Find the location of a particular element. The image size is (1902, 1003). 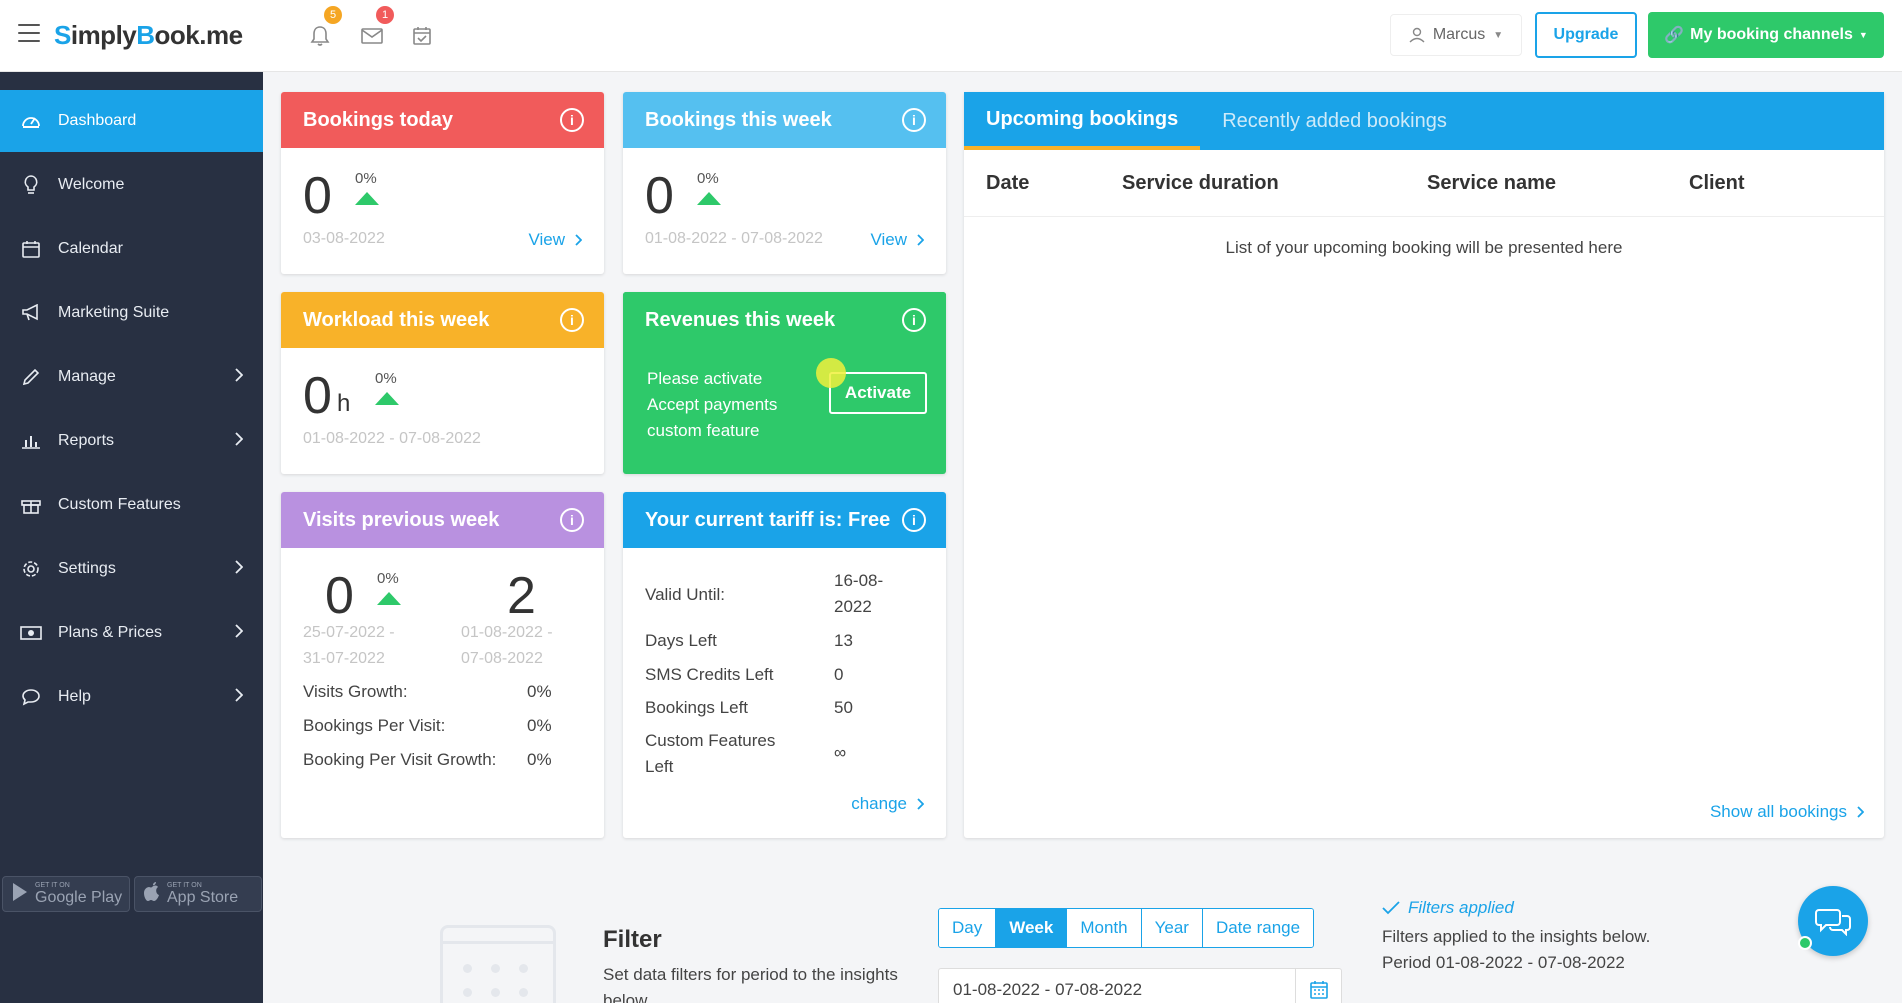

bookings-week-view-link: View is located at coordinates (897, 240).